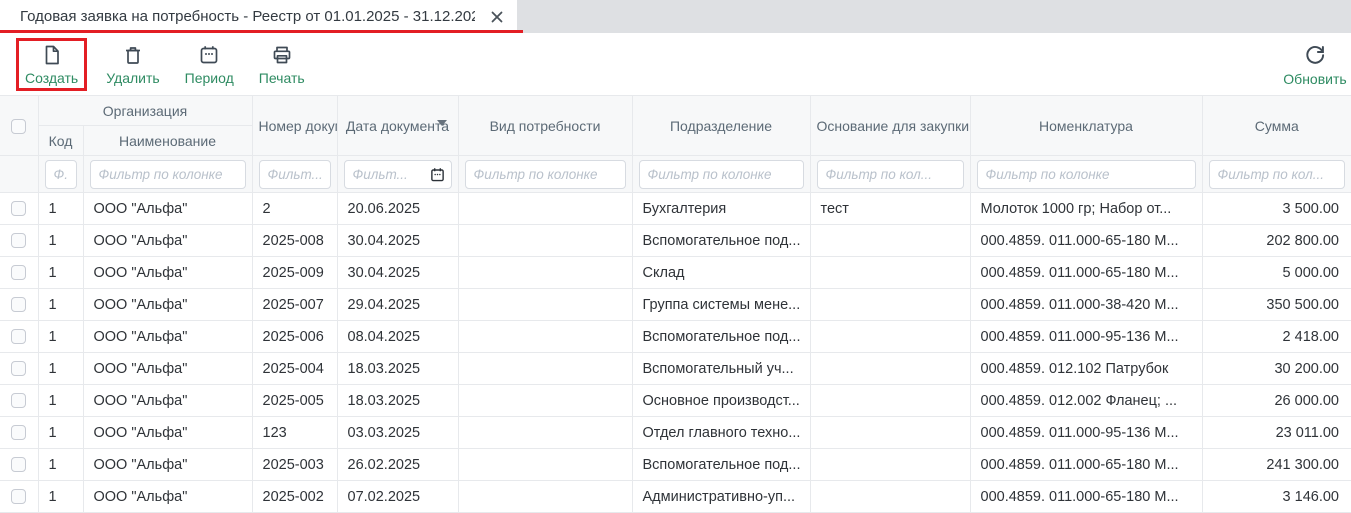 The image size is (1351, 513). Describe the element at coordinates (1276, 174) in the screenshot. I see `filter-input-amount` at that location.